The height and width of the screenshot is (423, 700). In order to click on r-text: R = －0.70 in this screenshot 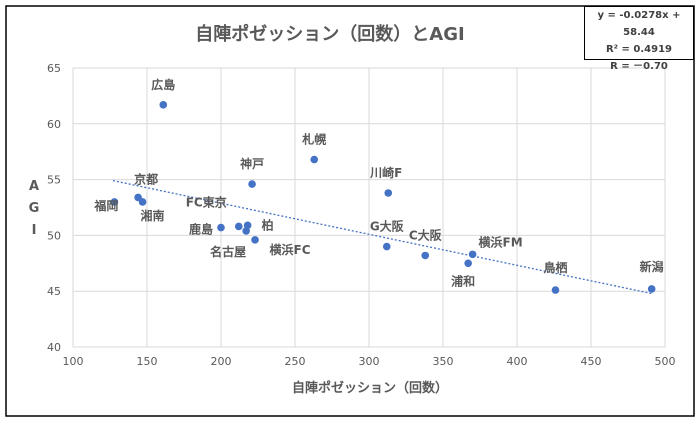, I will do `click(639, 66)`.